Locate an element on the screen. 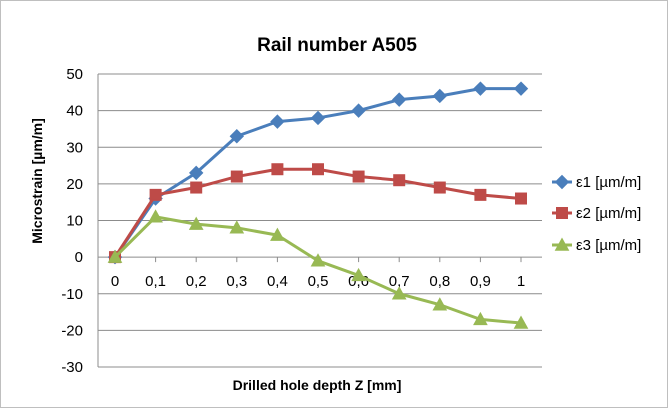 This screenshot has width=668, height=409. x-tick-label: 1 is located at coordinates (521, 281).